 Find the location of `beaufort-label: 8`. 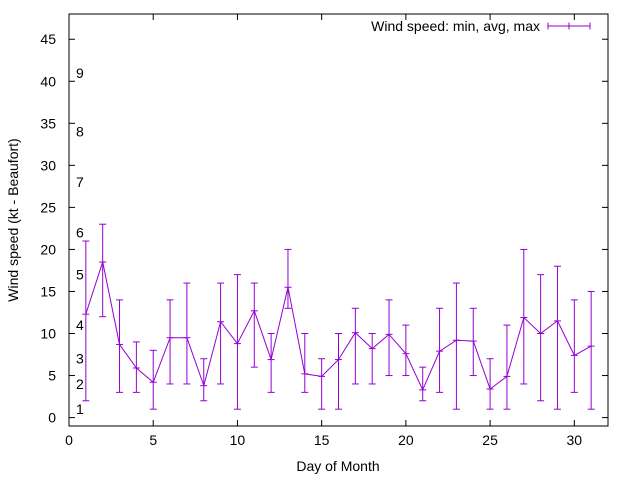

beaufort-label: 8 is located at coordinates (80, 132).